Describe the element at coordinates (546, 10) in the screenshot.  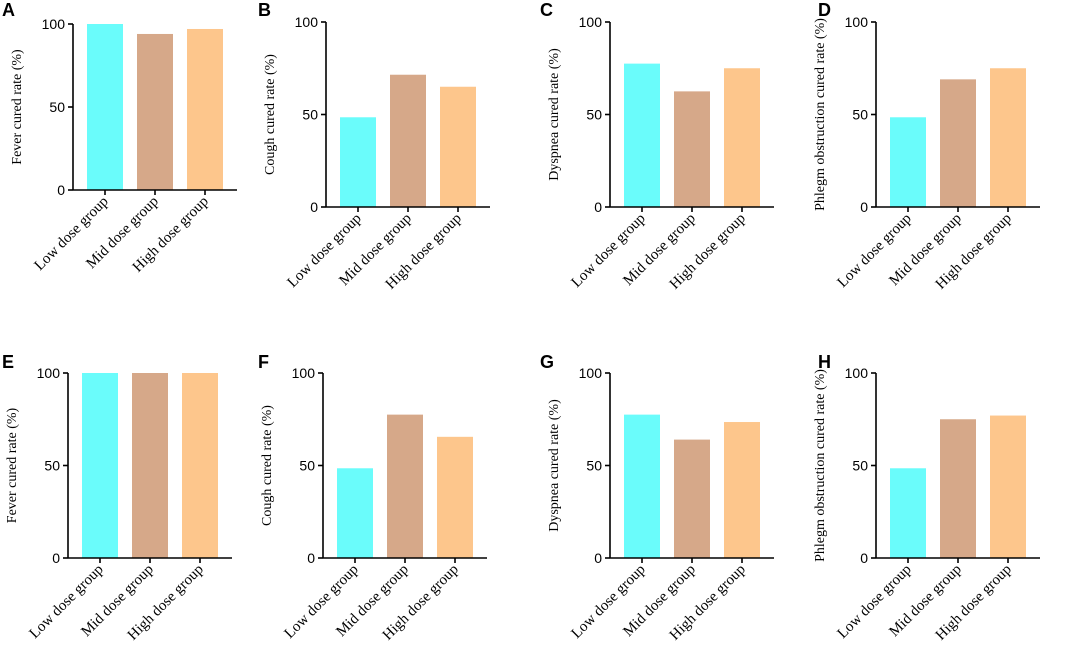
I see `panel-letter: C` at that location.